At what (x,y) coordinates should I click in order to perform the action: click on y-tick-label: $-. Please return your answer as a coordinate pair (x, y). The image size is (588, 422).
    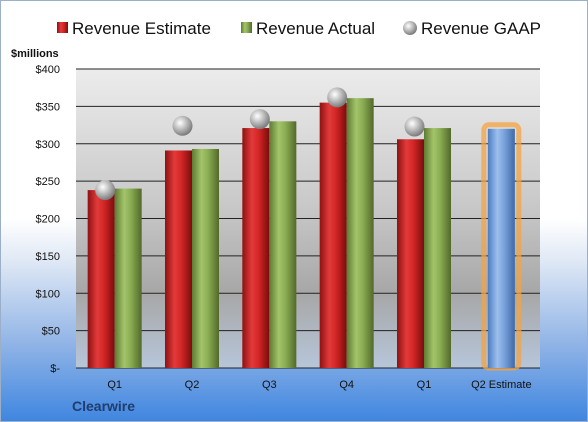
    Looking at the image, I should click on (55, 369).